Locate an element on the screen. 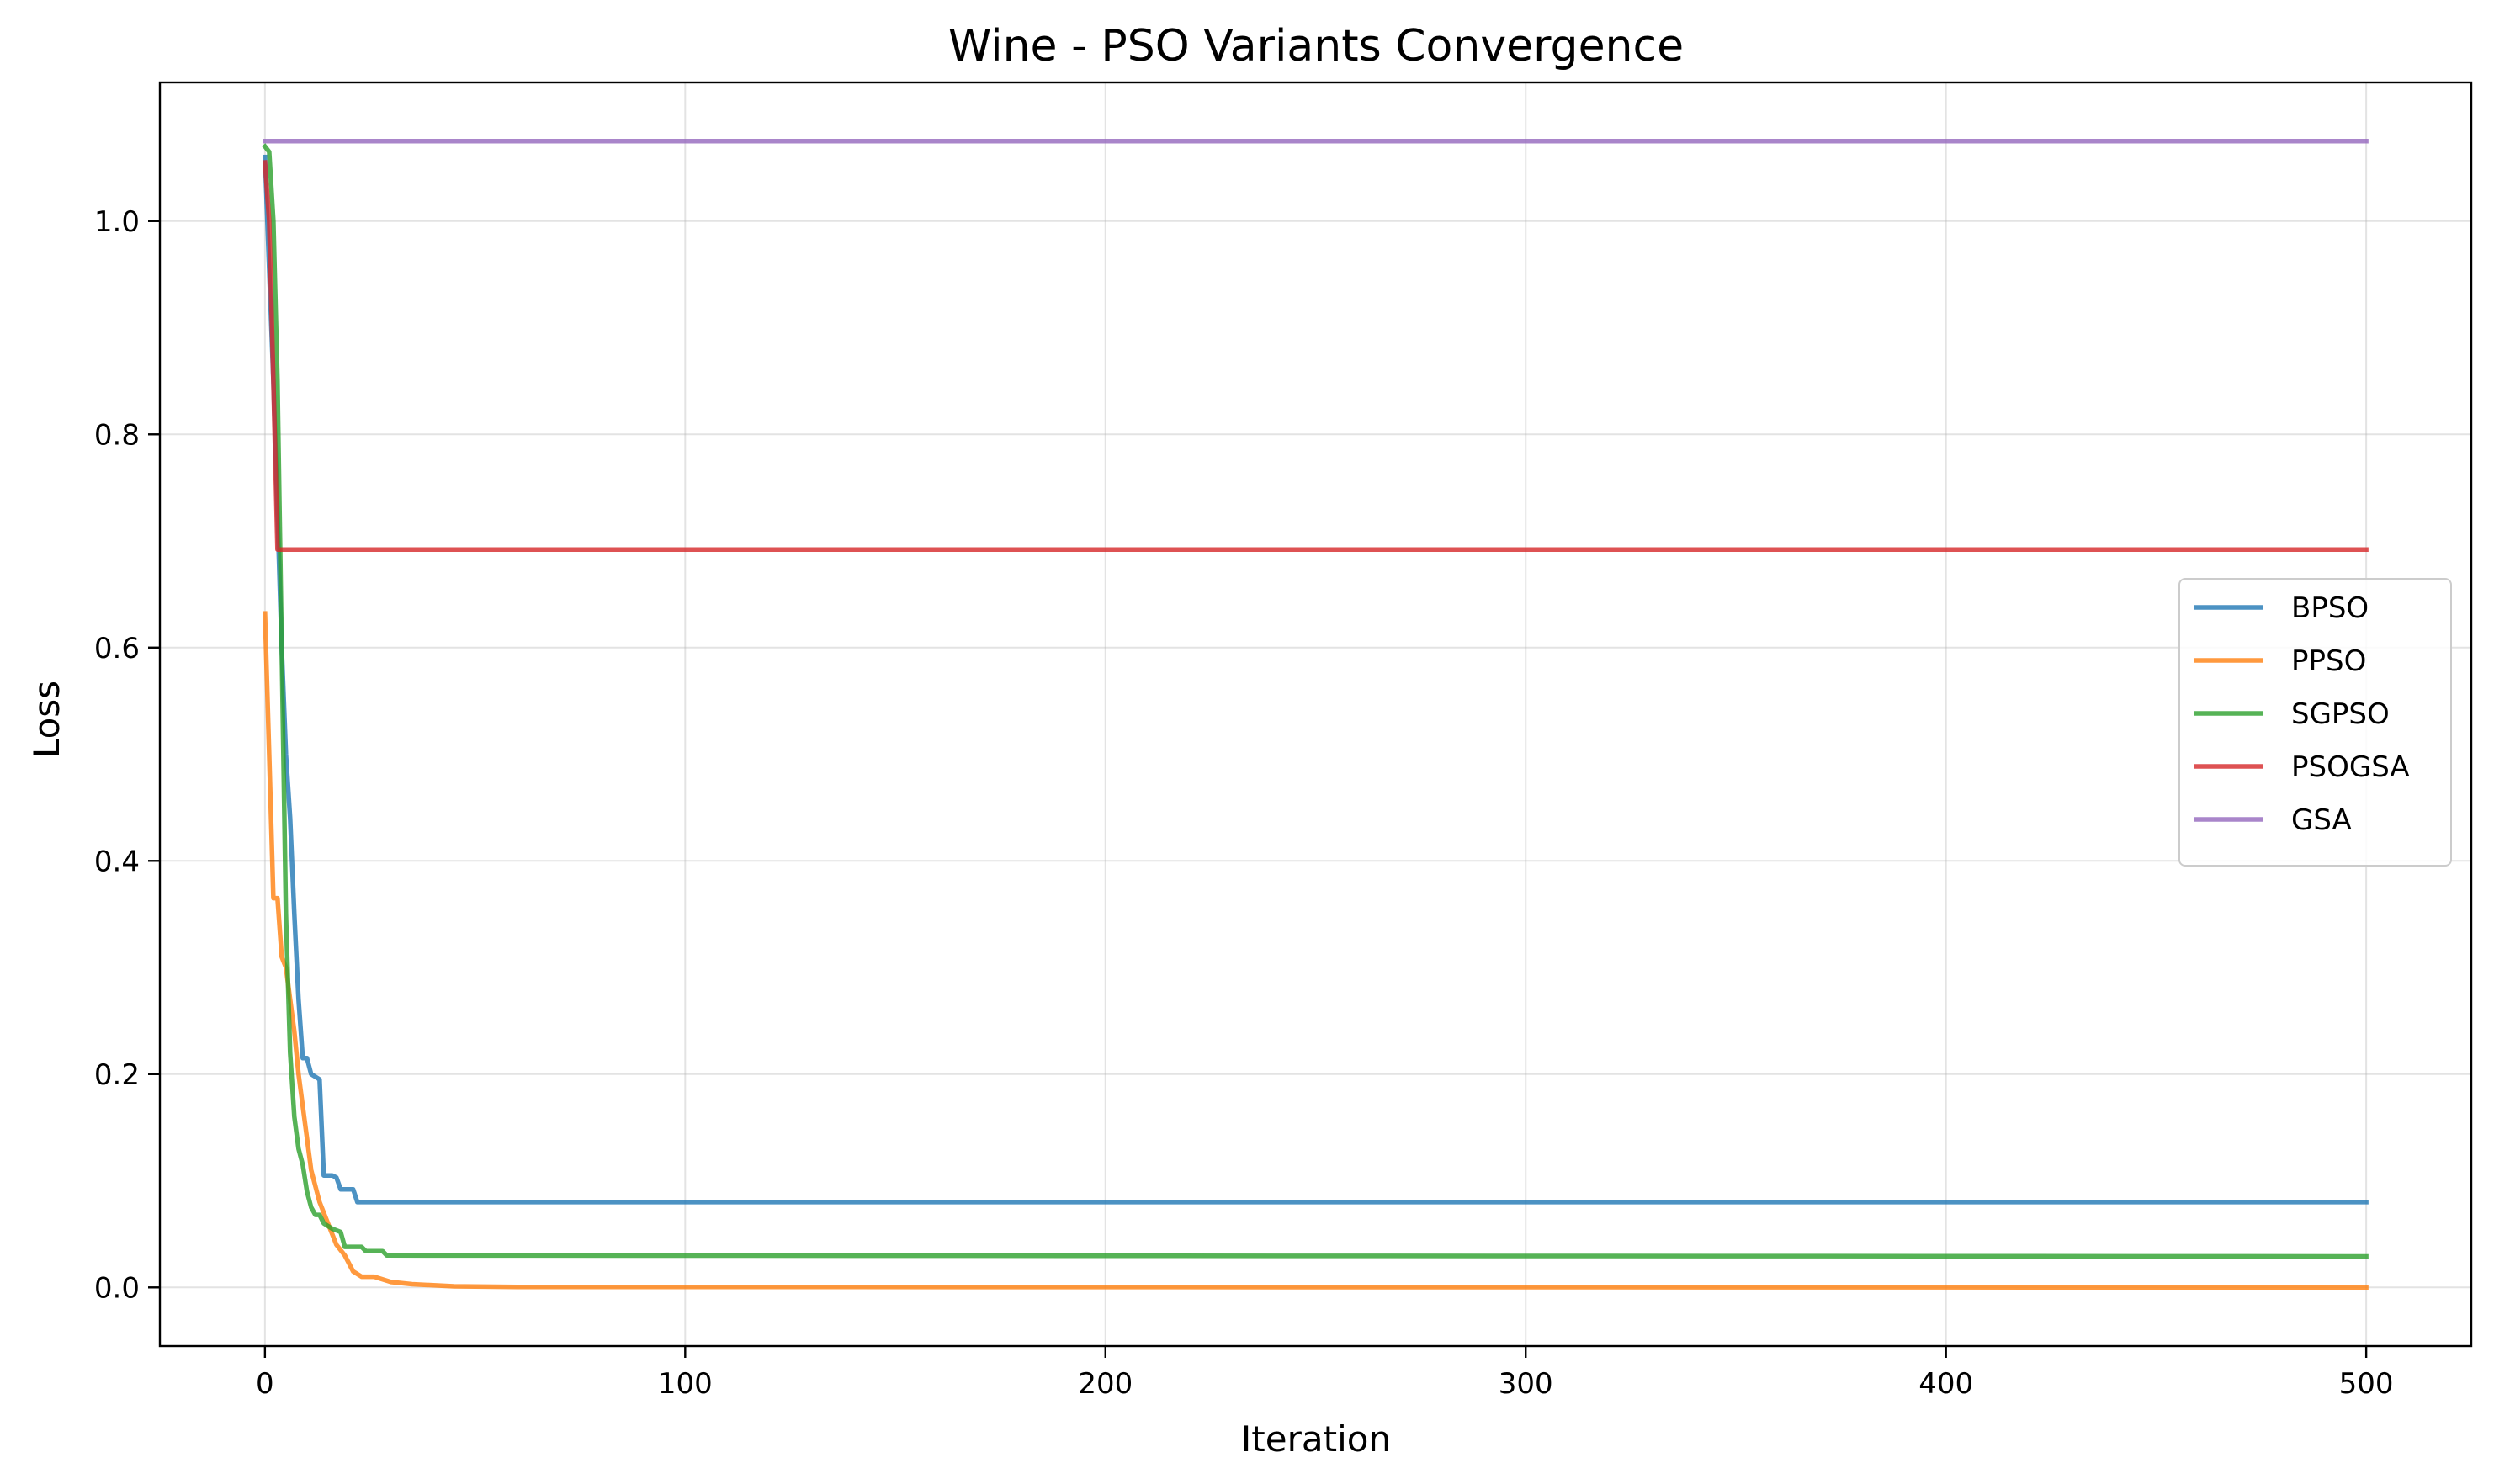 This screenshot has width=2494, height=1484. legend-label-bpso: BPSO is located at coordinates (2330, 608).